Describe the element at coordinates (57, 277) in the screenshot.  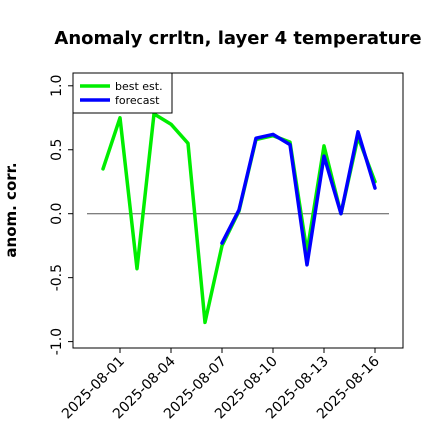
I see `y-tick-label: -0.5` at that location.